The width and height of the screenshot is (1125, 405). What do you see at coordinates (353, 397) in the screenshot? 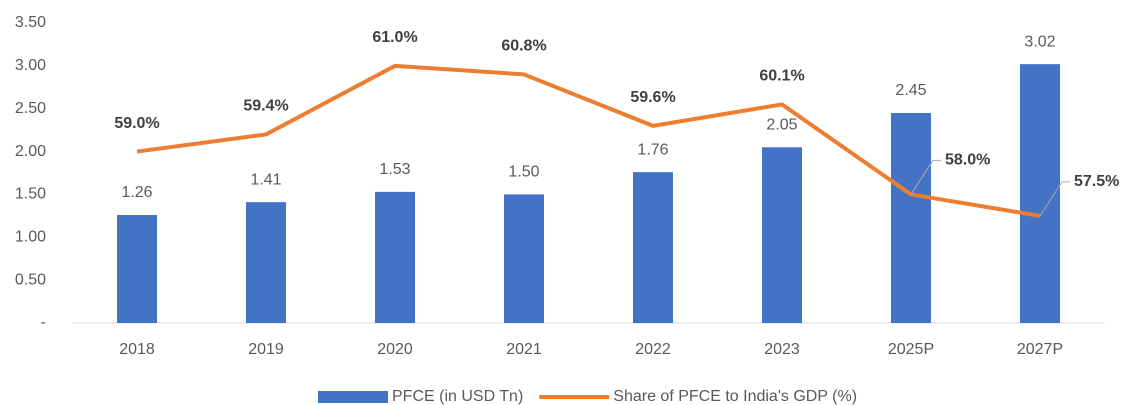
I see `legend-swatch` at bounding box center [353, 397].